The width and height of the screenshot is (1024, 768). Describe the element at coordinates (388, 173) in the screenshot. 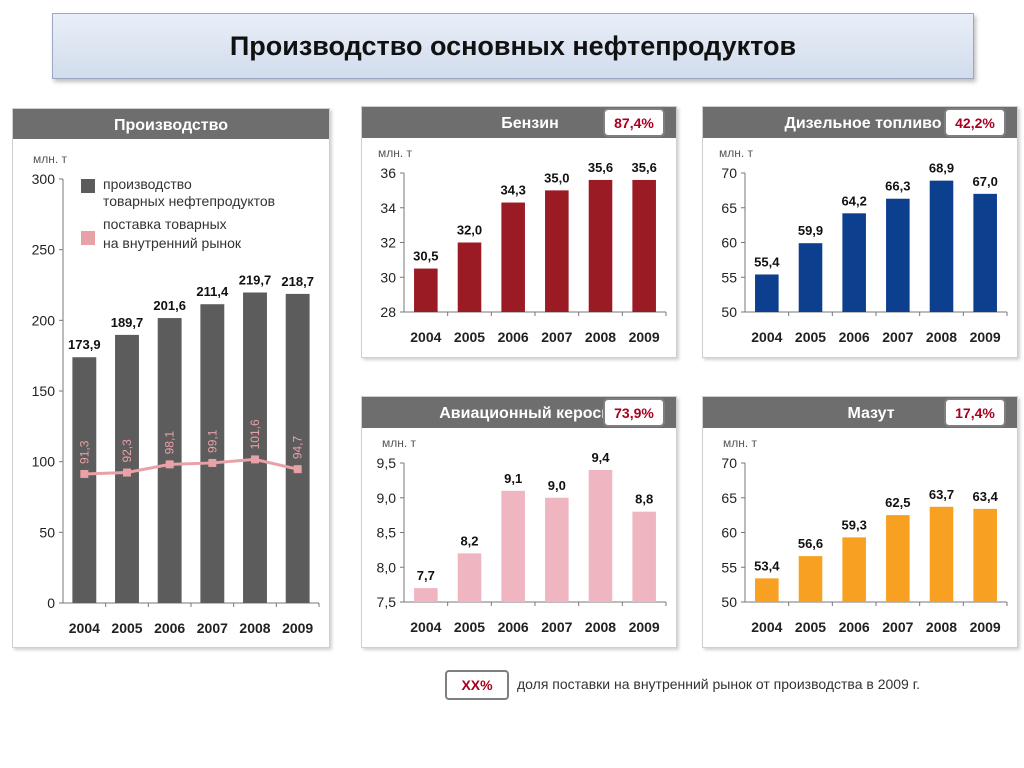

I see `y-tick-label: 36` at that location.